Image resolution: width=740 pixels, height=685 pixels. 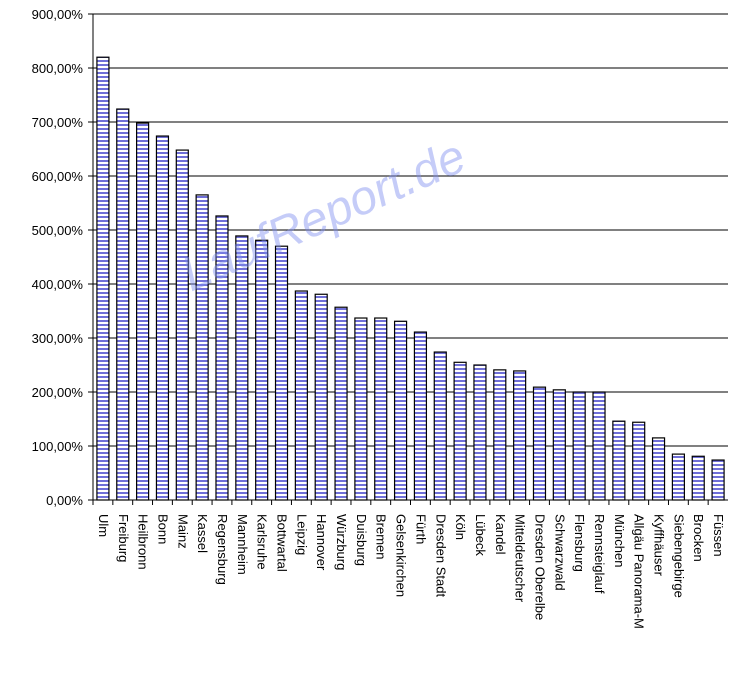 I want to click on y-tick-label: 200,00%, so click(x=58, y=392).